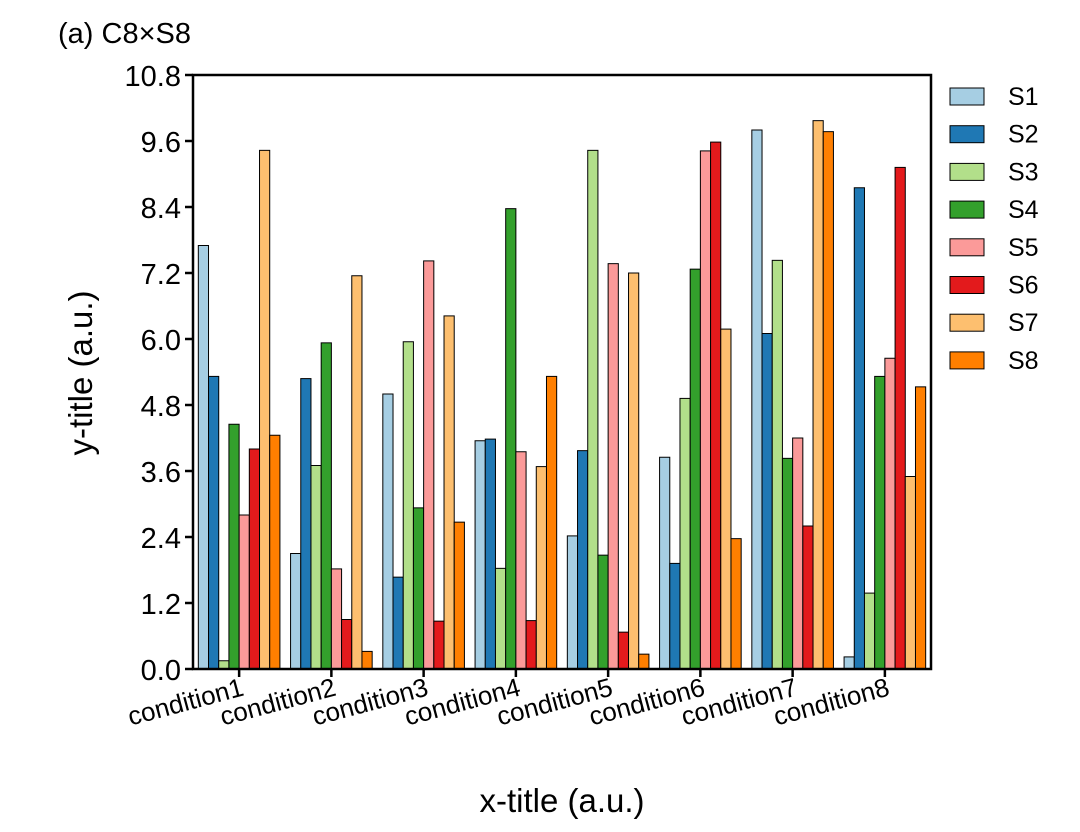 This screenshot has height=832, width=1080. I want to click on bar-s5-condition8, so click(890, 513).